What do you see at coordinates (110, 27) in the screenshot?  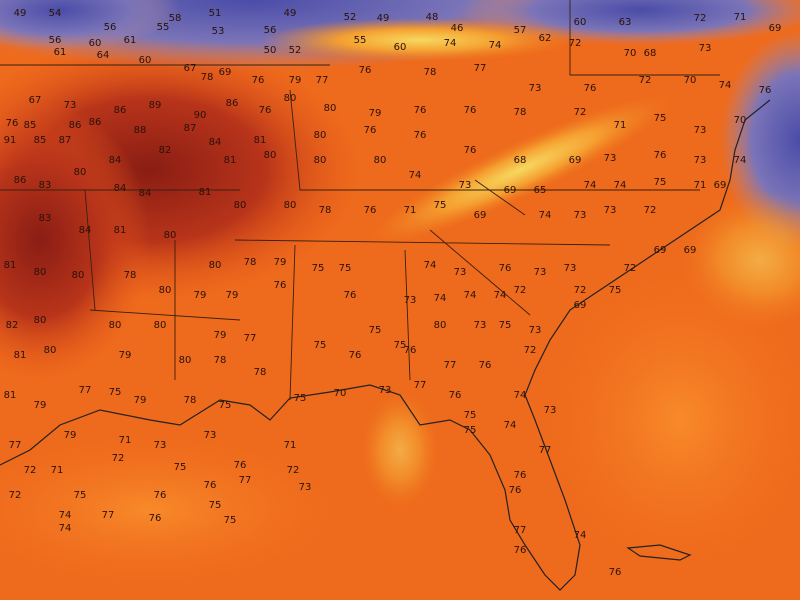 I see `temperature-label: 56` at bounding box center [110, 27].